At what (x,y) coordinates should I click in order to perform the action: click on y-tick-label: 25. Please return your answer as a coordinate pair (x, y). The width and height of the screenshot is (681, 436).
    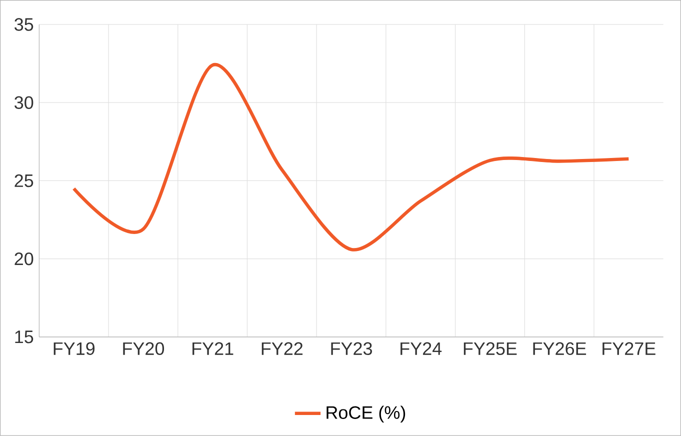
    Looking at the image, I should click on (24, 181).